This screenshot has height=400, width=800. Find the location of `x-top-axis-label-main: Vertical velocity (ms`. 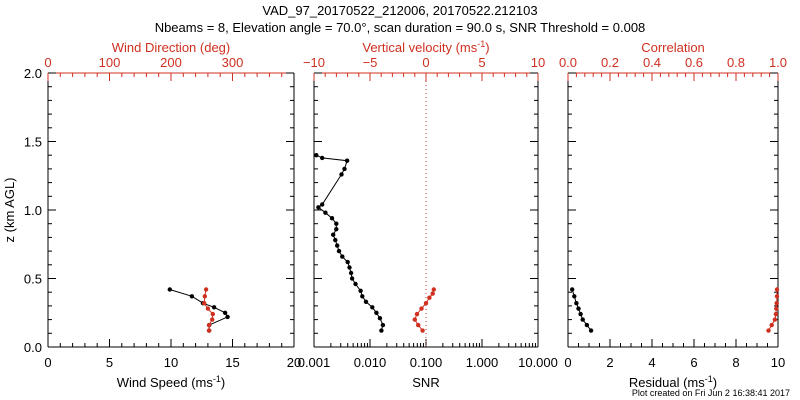

x-top-axis-label-main: Vertical velocity (ms is located at coordinates (419, 47).